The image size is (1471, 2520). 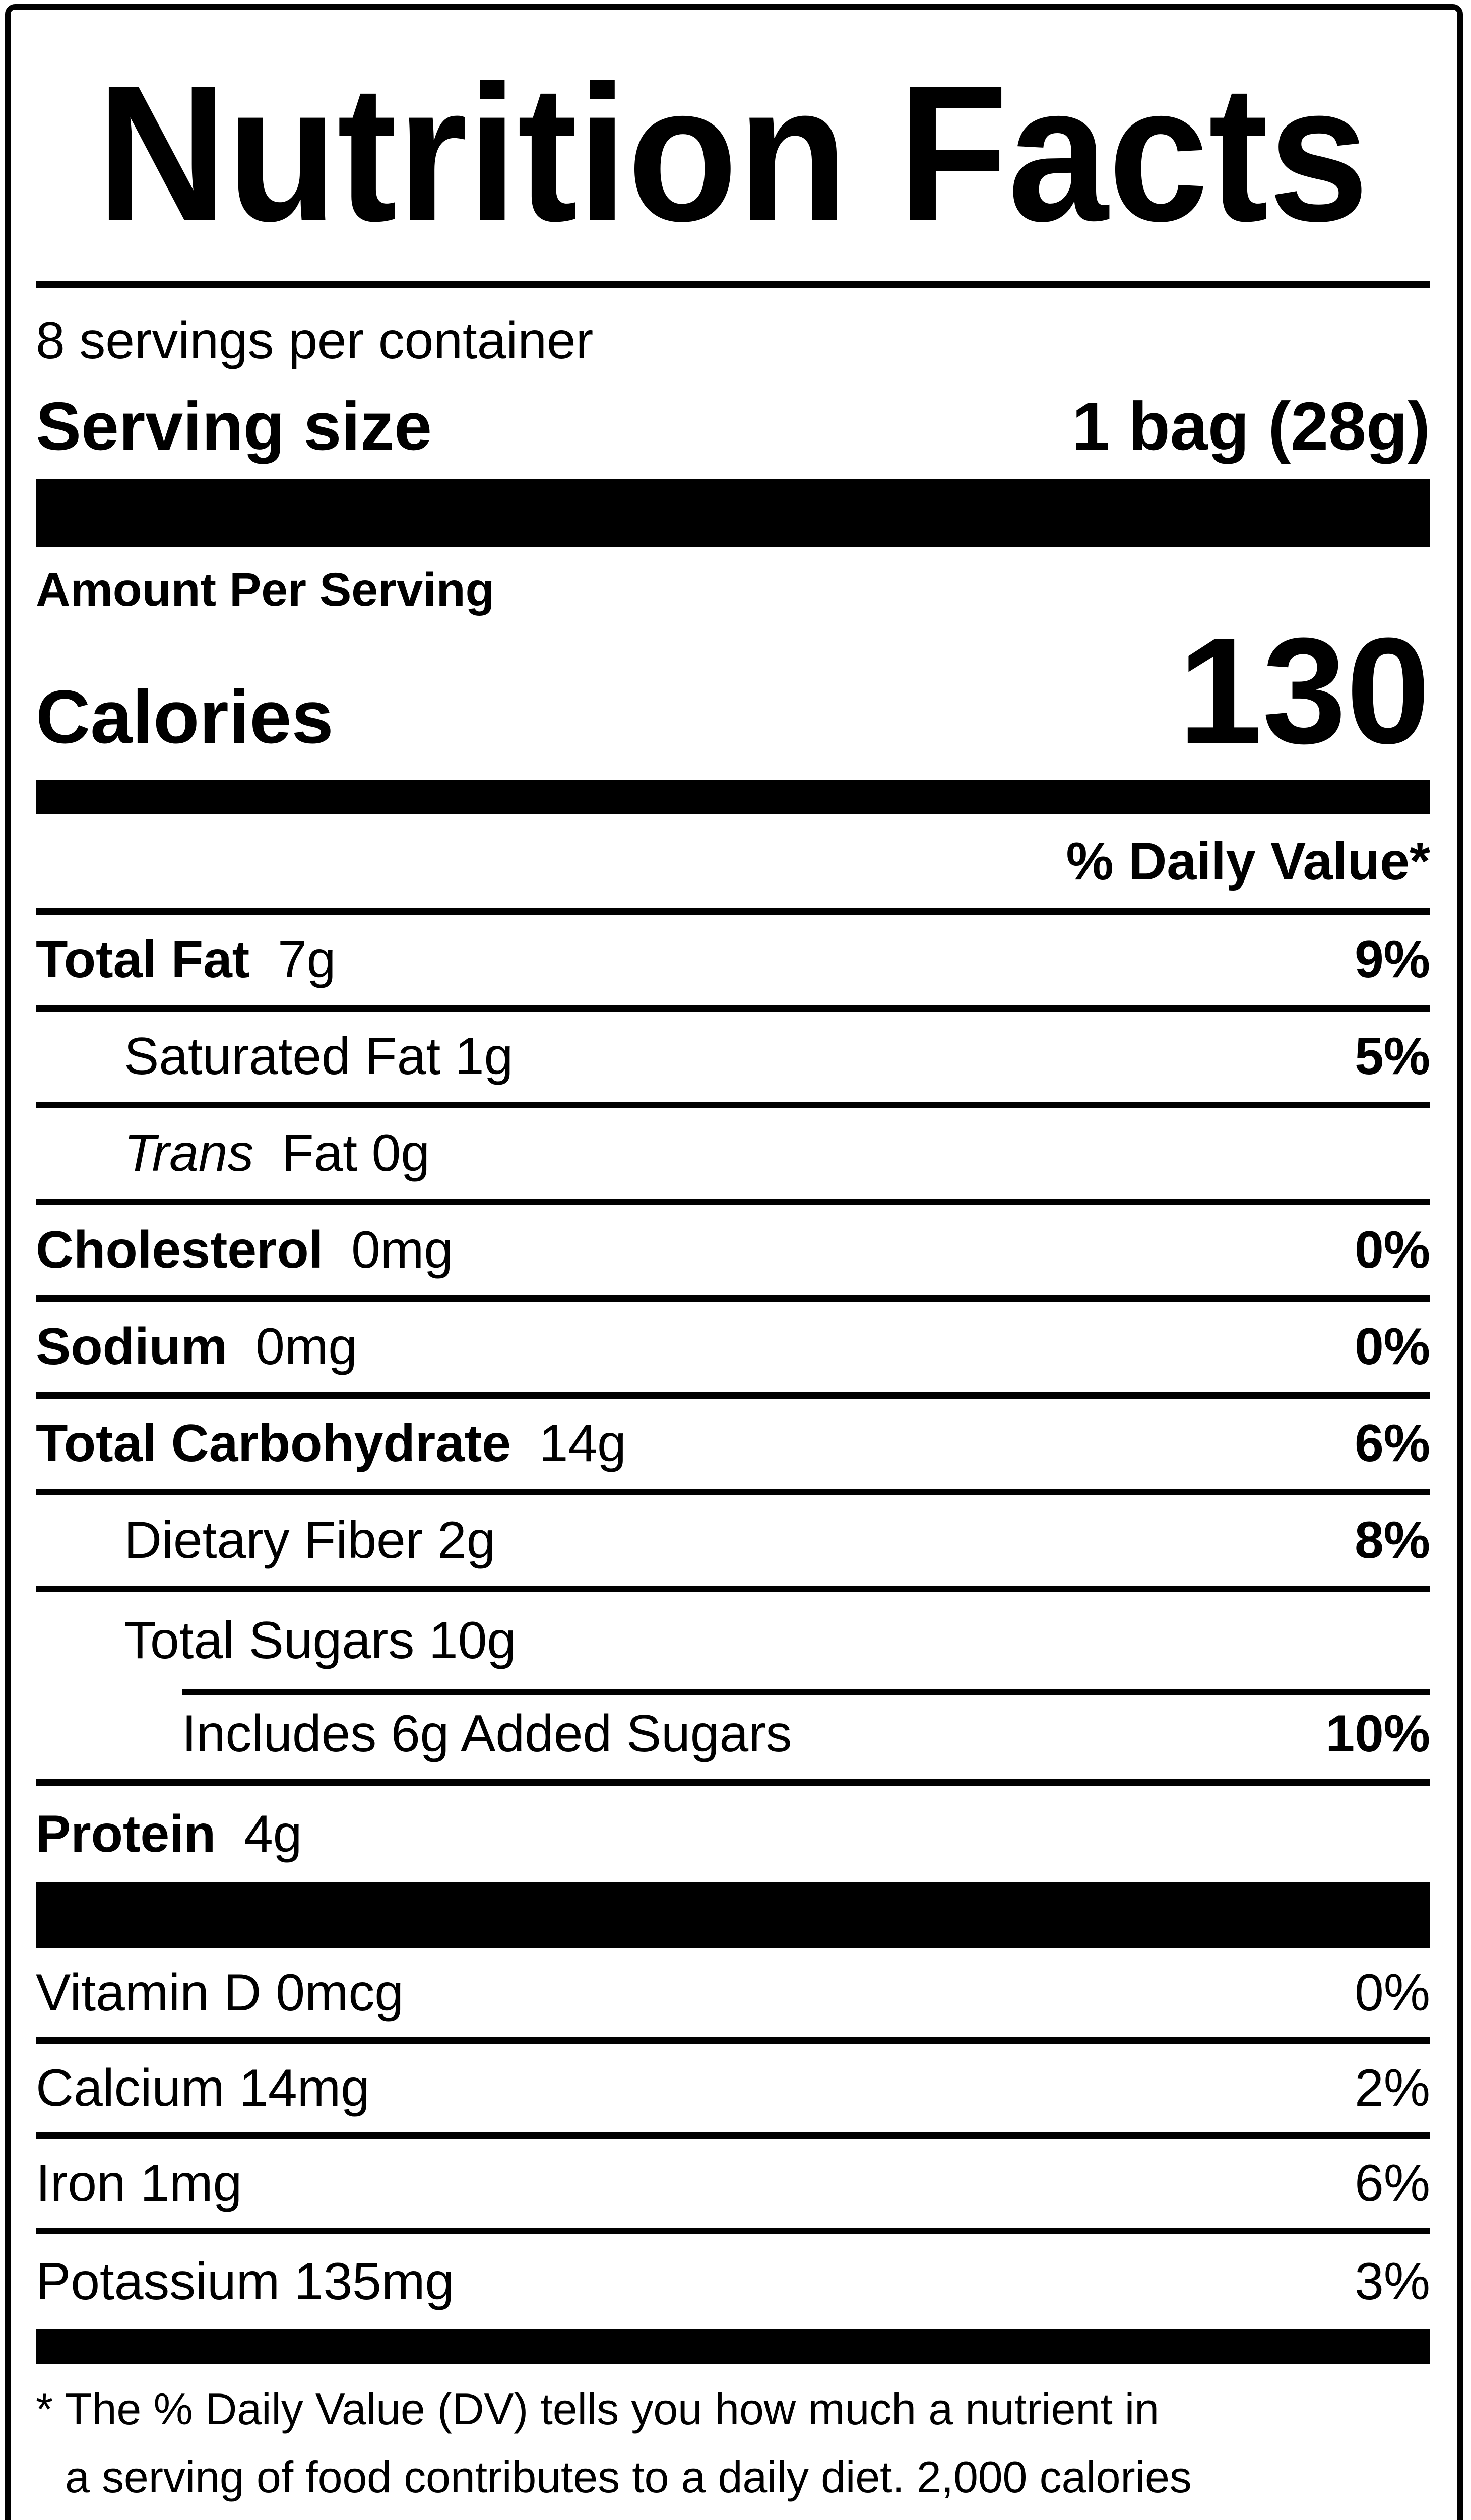 I want to click on nutrient-row-protein: Protein 4g, so click(x=733, y=1834).